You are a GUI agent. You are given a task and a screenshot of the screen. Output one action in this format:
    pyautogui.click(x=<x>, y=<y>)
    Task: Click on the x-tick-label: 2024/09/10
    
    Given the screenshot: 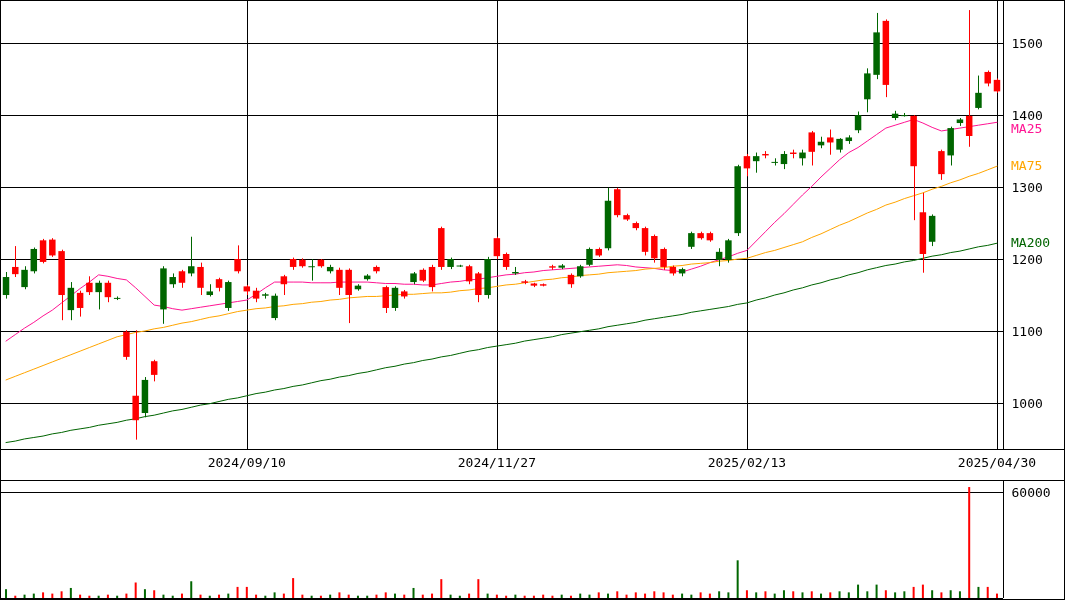 What is the action you would take?
    pyautogui.click(x=246, y=463)
    